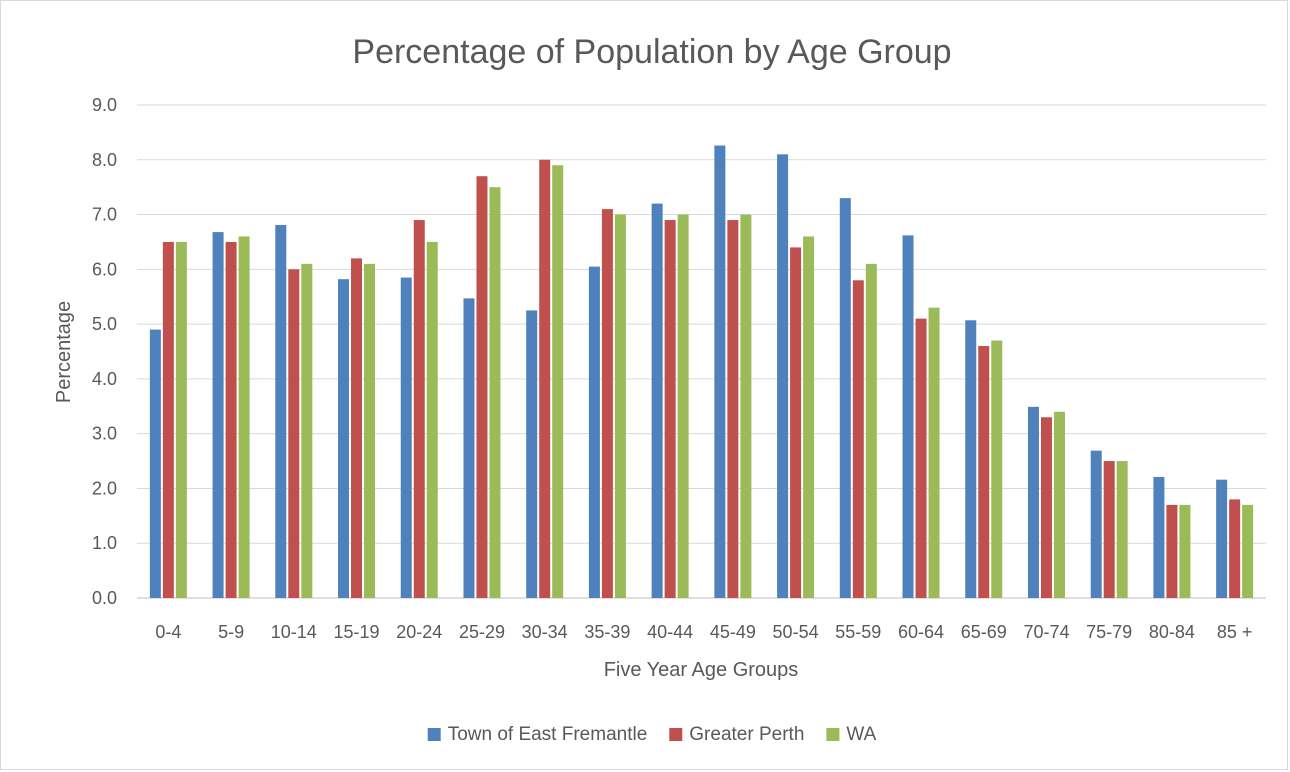 The image size is (1290, 772). Describe the element at coordinates (64, 352) in the screenshot. I see `y-axis-title: Percentage` at that location.